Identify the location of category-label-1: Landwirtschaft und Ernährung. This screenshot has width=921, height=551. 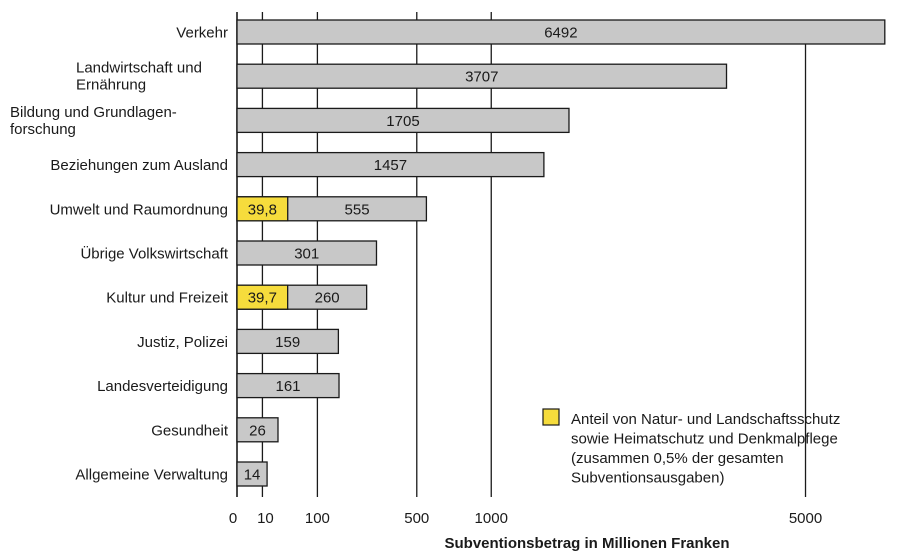
(139, 77).